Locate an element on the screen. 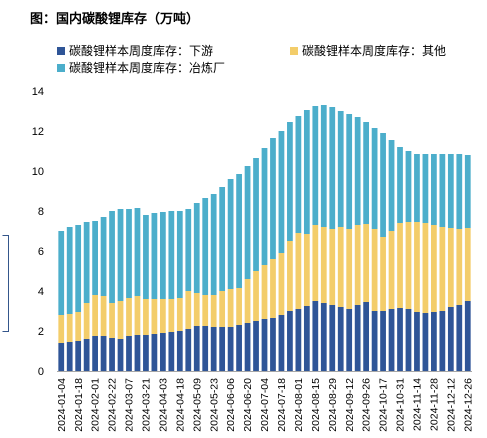 This screenshot has height=438, width=487. x-tick-label: 2024-05-09 is located at coordinates (197, 405).